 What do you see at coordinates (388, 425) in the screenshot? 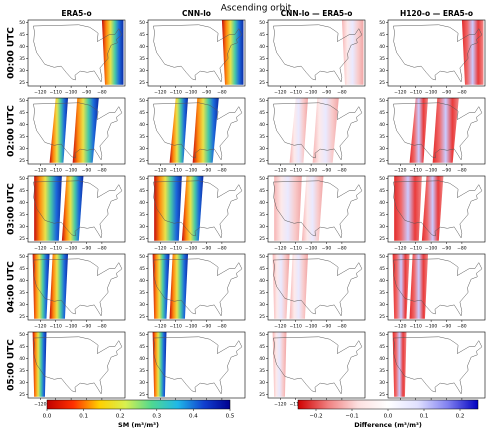
I see `colorbar-label: Difference (m³/m³)` at bounding box center [388, 425].